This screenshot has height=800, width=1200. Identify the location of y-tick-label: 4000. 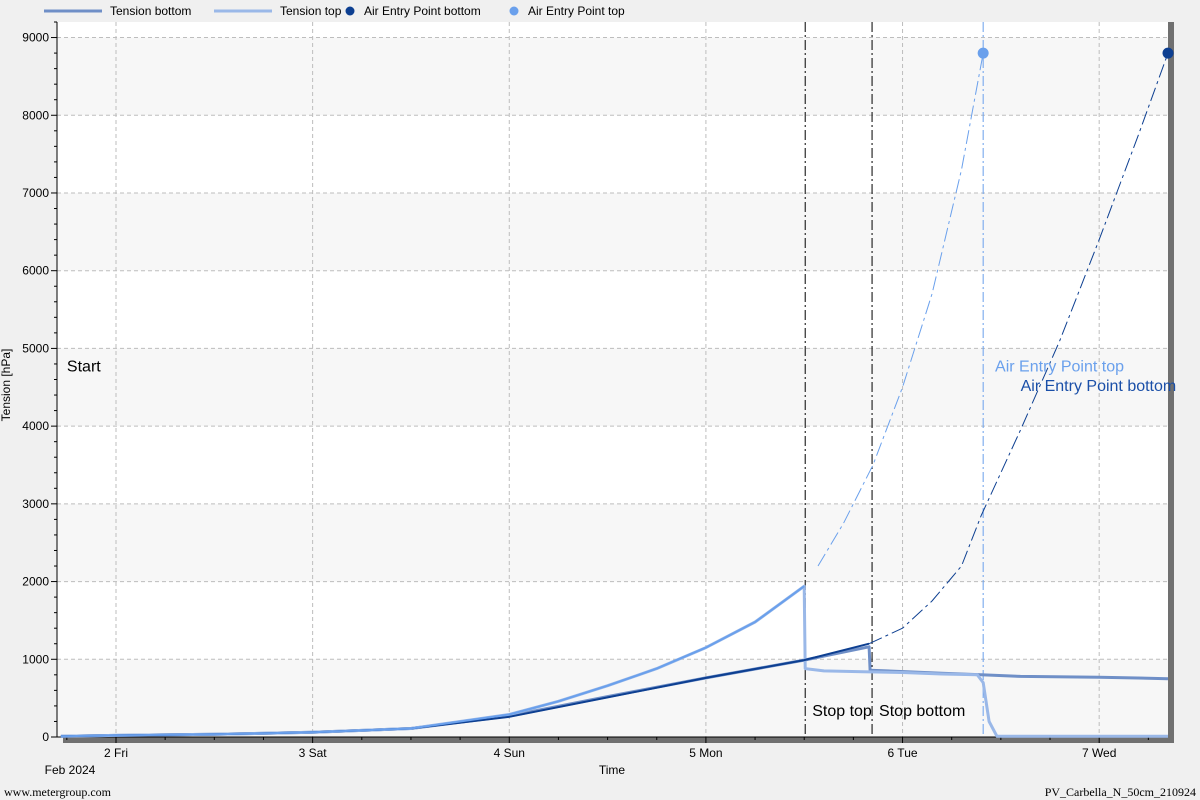
(35, 426).